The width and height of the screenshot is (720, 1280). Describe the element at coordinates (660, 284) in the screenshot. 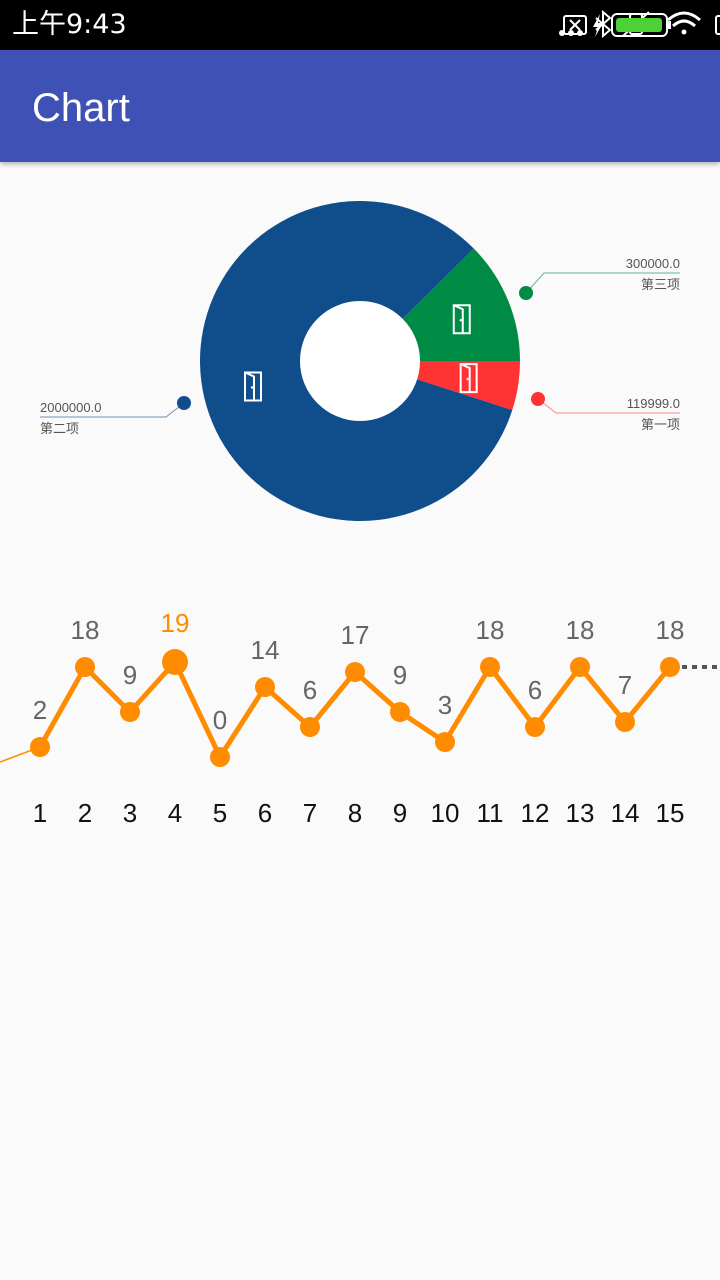

I see `callout-name: 第三项` at that location.